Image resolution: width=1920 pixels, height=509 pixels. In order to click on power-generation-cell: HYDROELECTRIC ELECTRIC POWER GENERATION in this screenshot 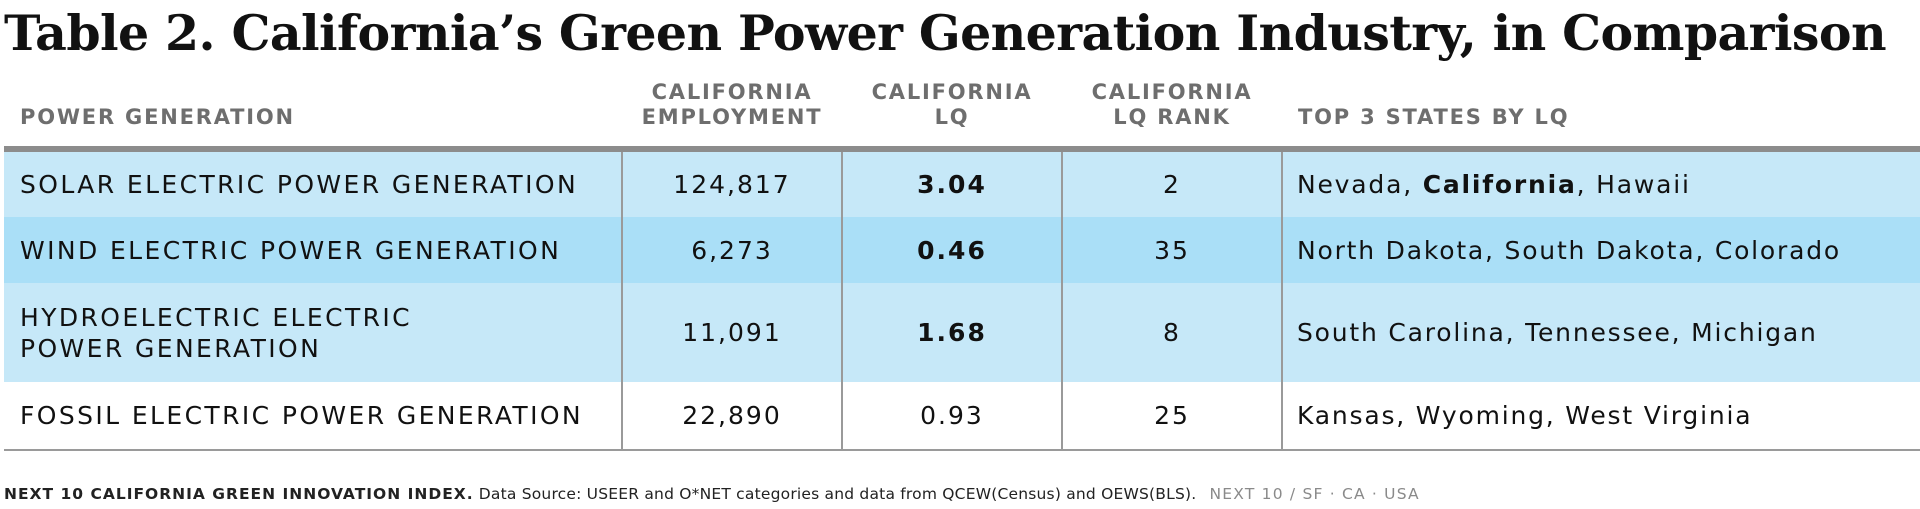, I will do `click(313, 332)`.